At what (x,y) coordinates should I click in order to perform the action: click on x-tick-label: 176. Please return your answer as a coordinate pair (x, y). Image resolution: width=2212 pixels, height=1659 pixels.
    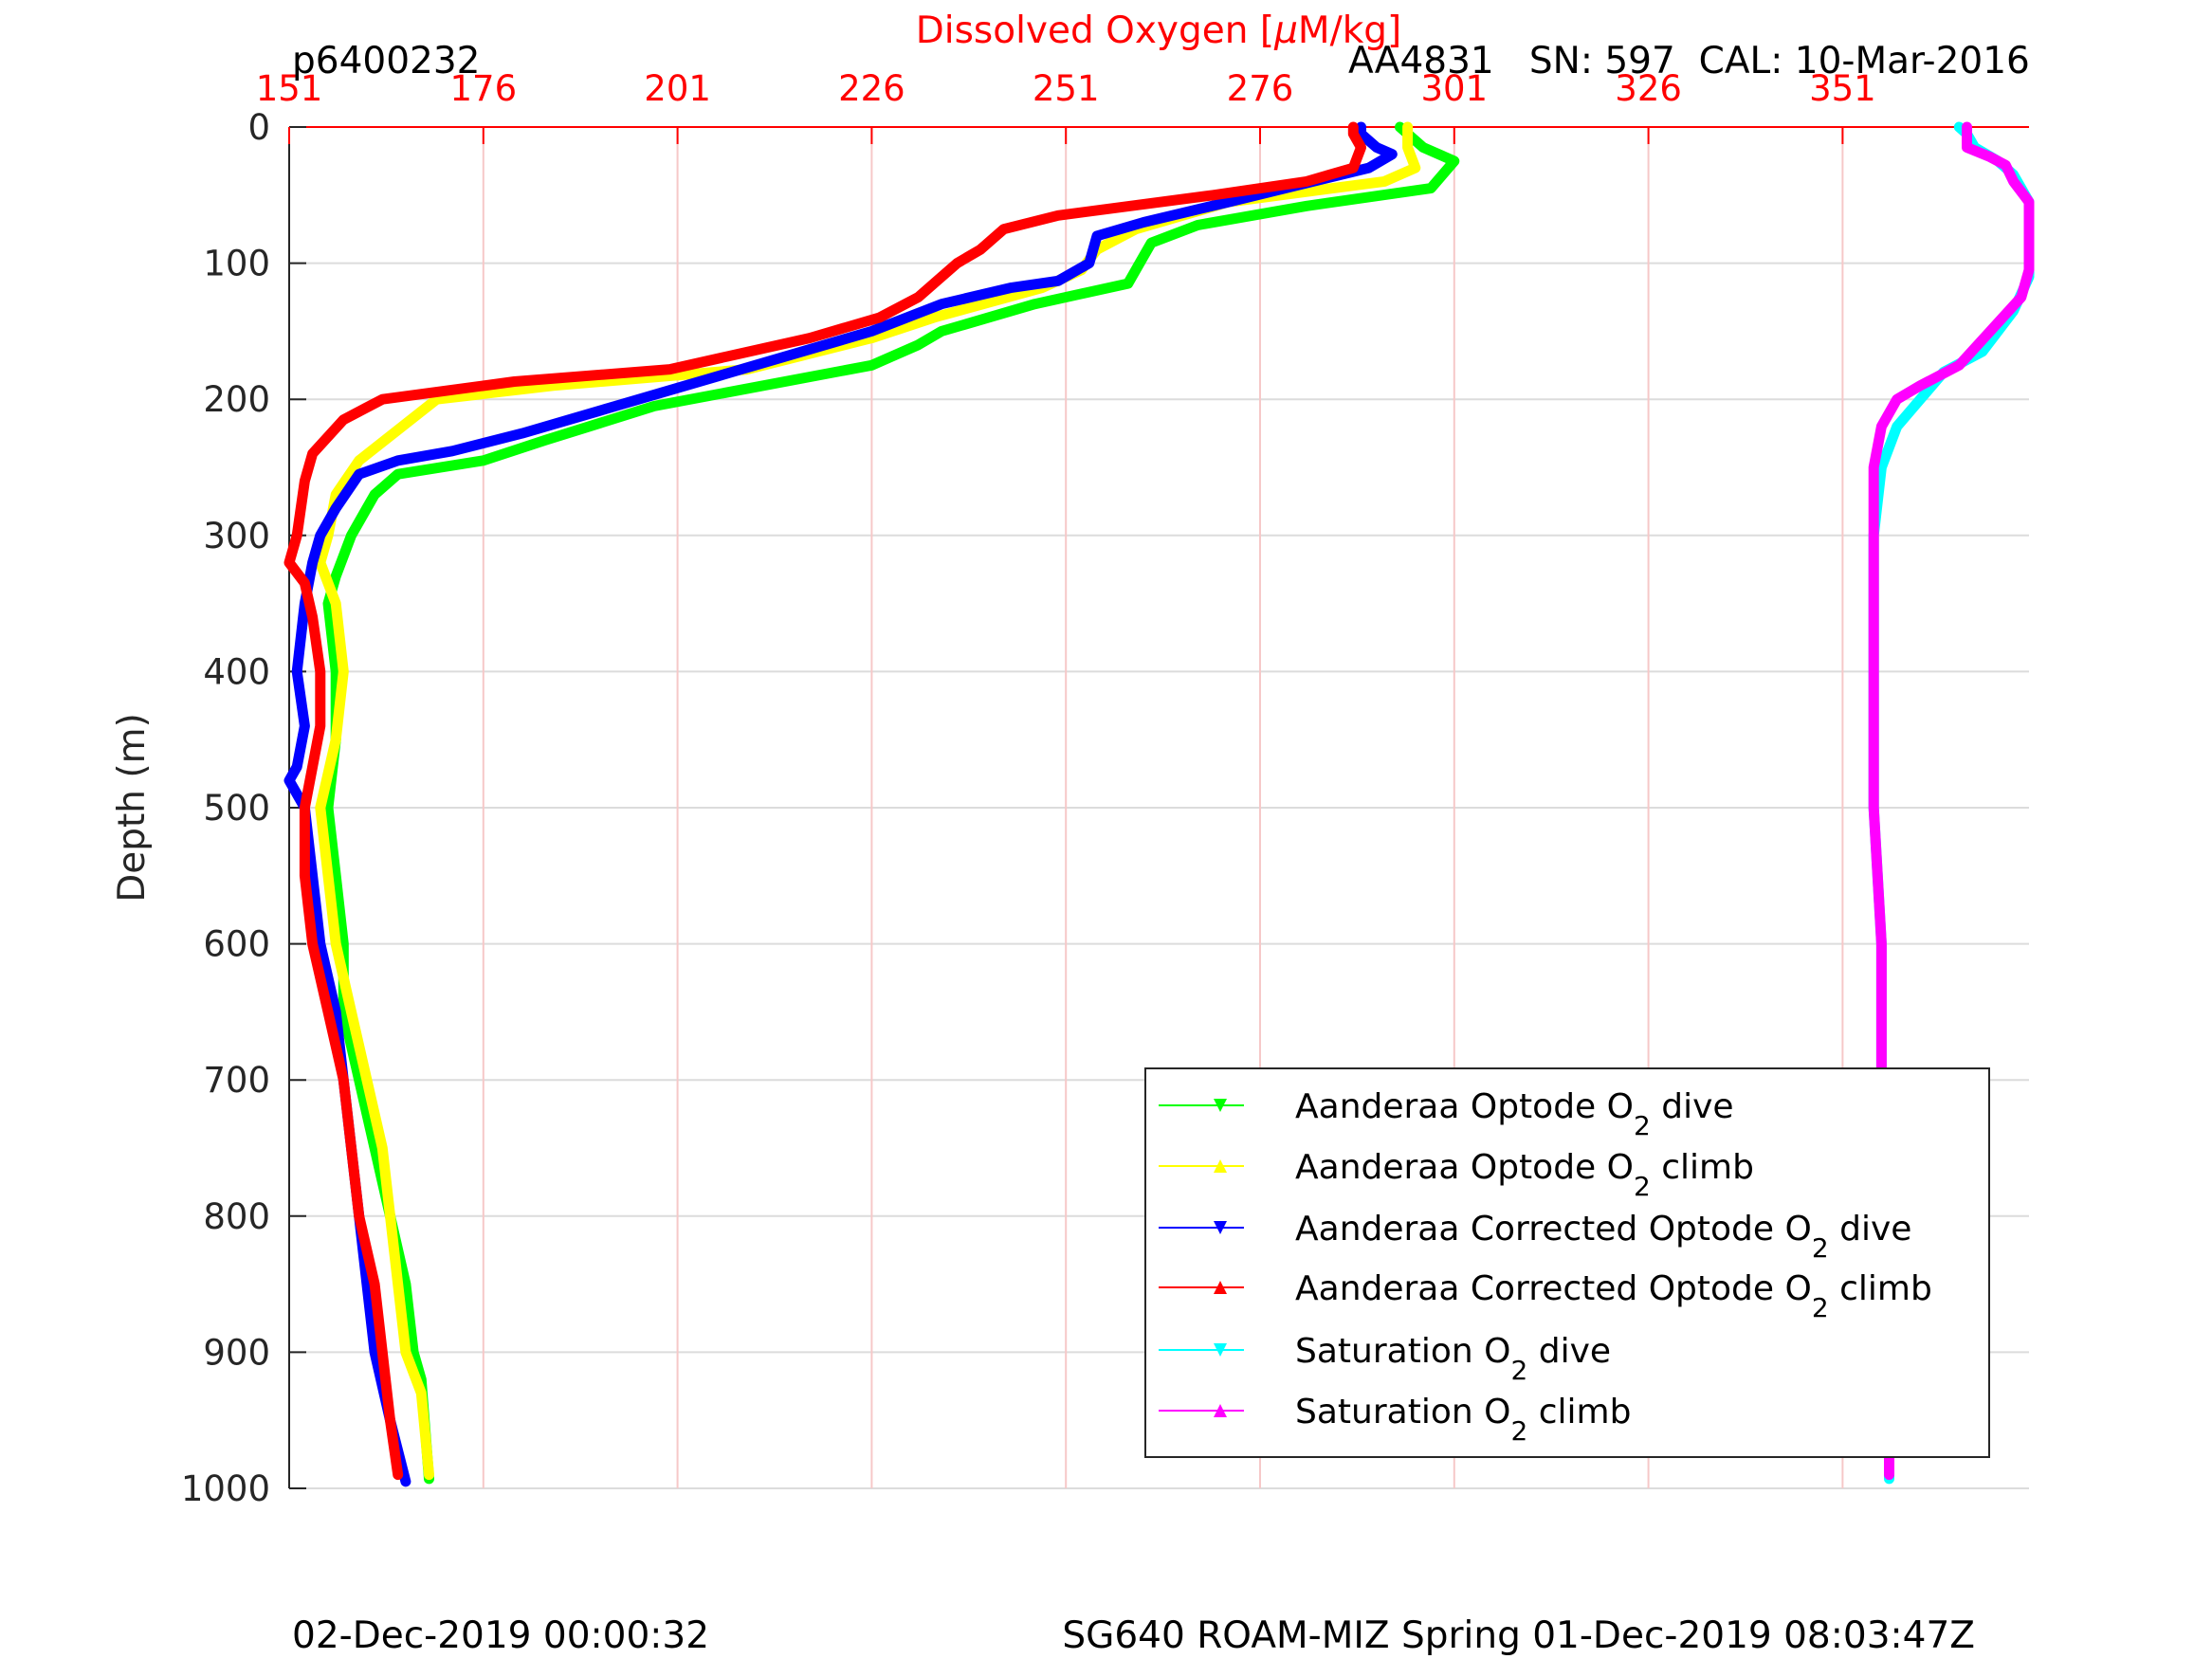
    Looking at the image, I should click on (483, 88).